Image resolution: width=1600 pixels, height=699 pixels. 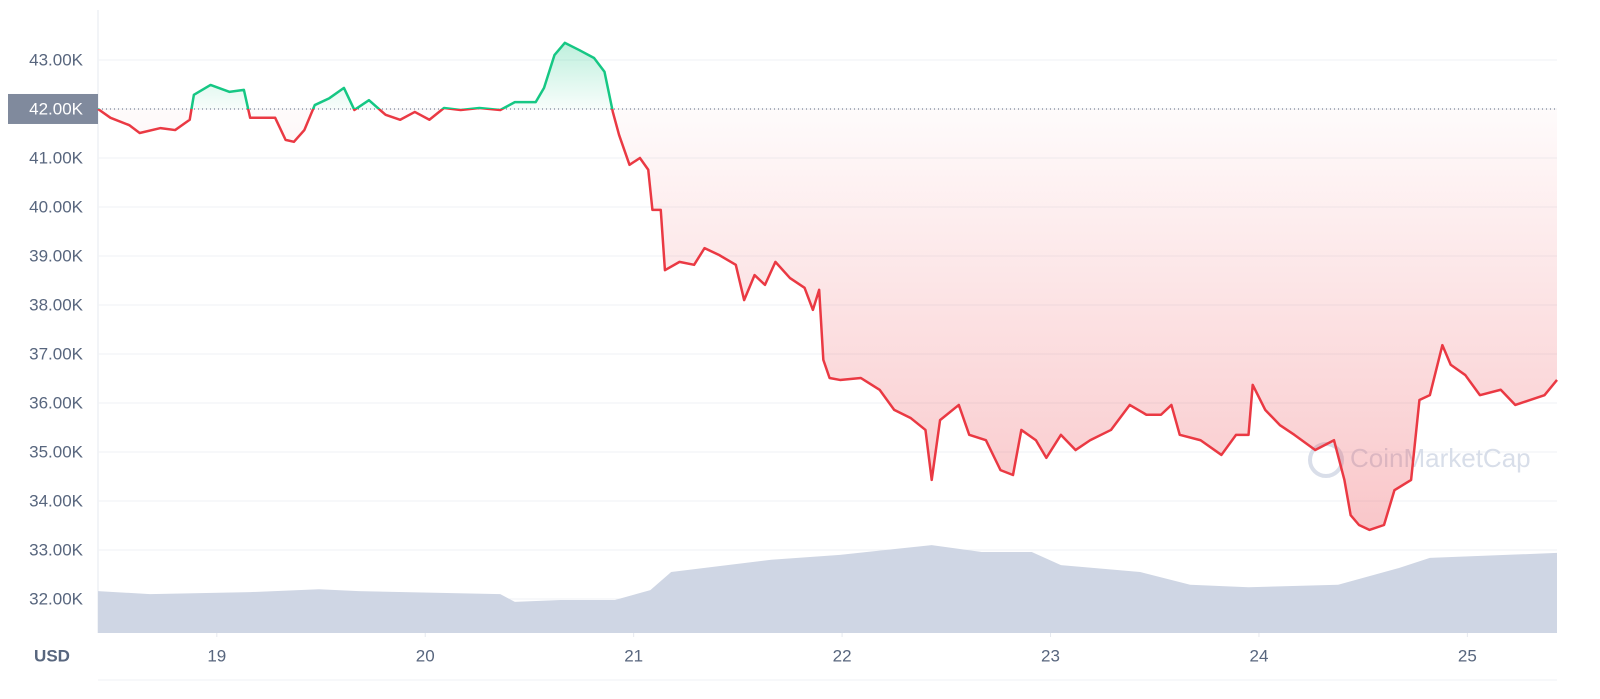 I want to click on currency-label: USD, so click(x=52, y=655).